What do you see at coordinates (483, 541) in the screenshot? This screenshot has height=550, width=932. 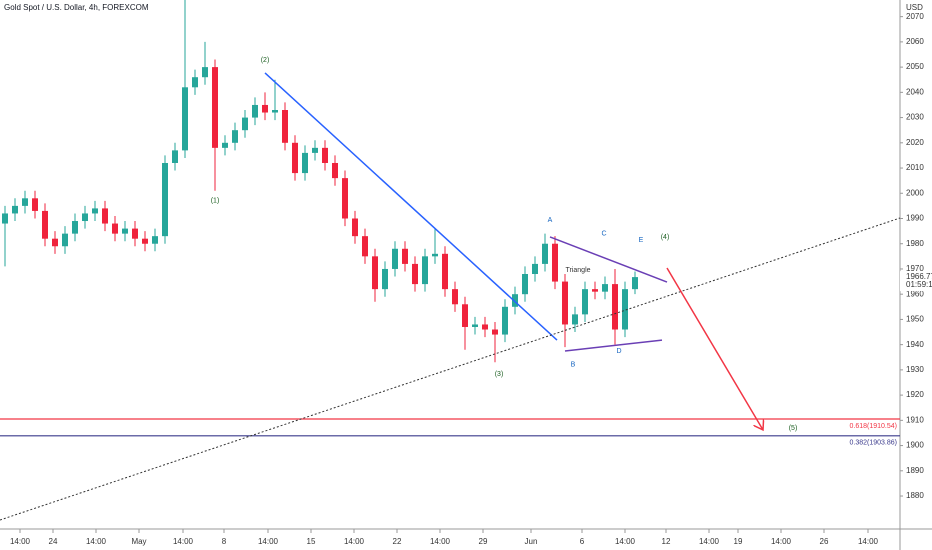 I see `x-tick-label: 29` at bounding box center [483, 541].